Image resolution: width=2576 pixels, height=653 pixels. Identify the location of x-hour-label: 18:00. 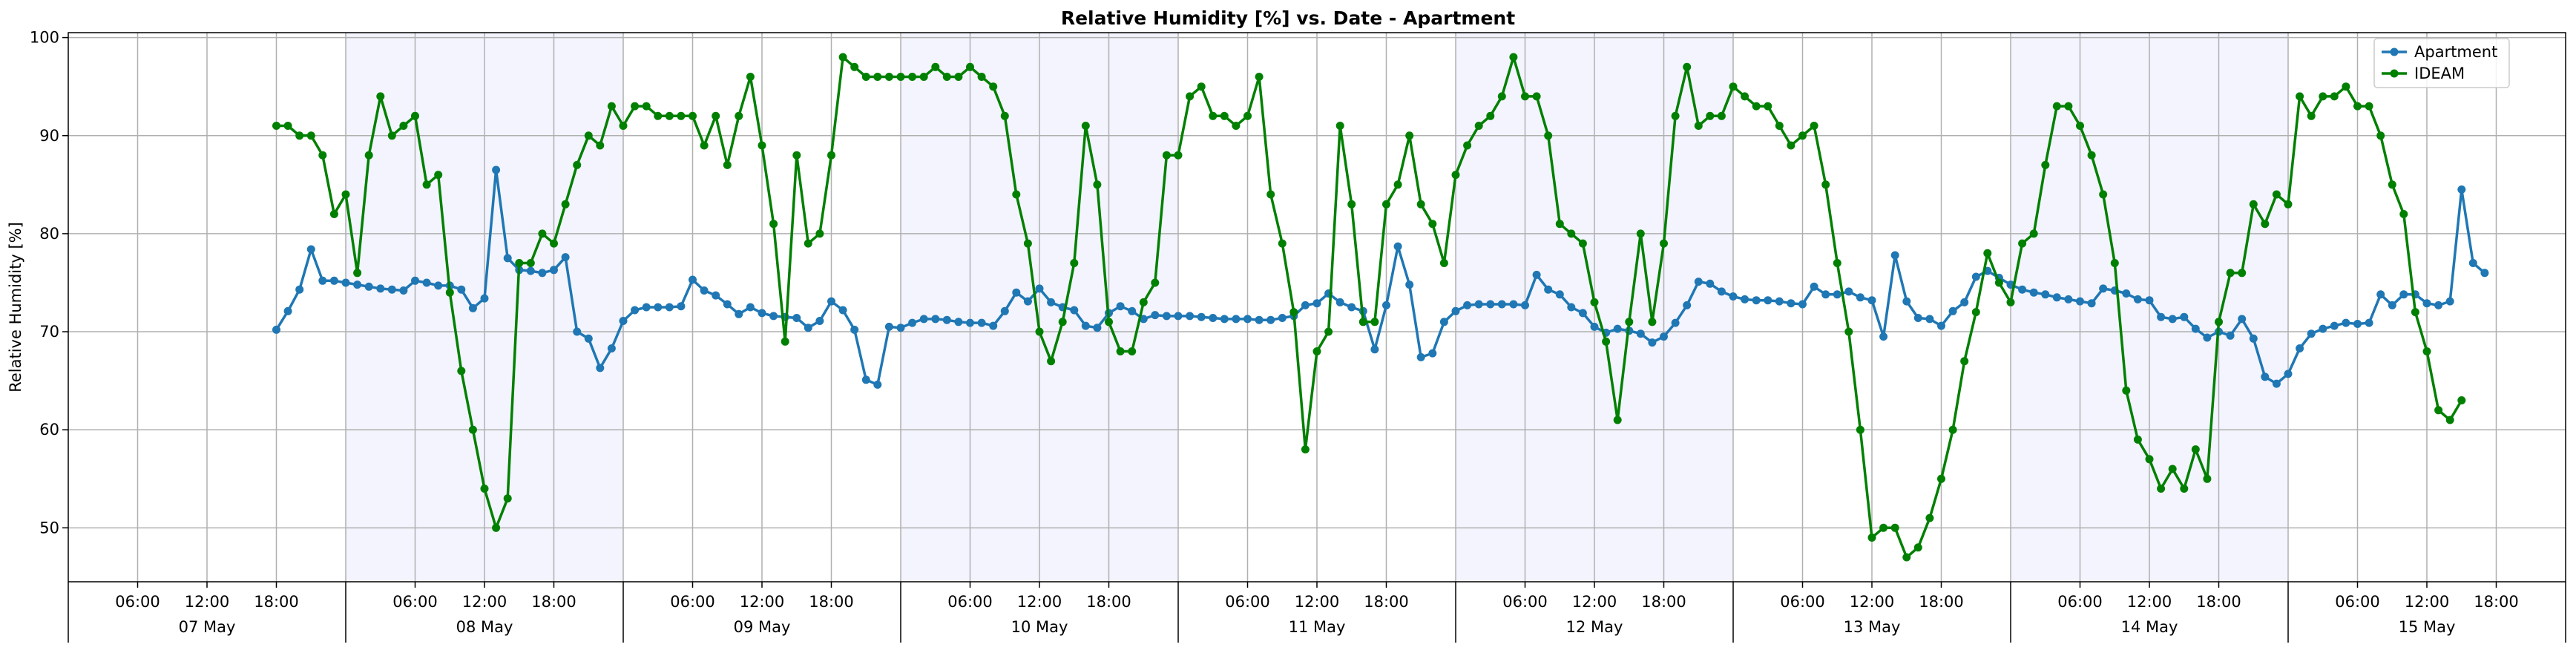
(1663, 602).